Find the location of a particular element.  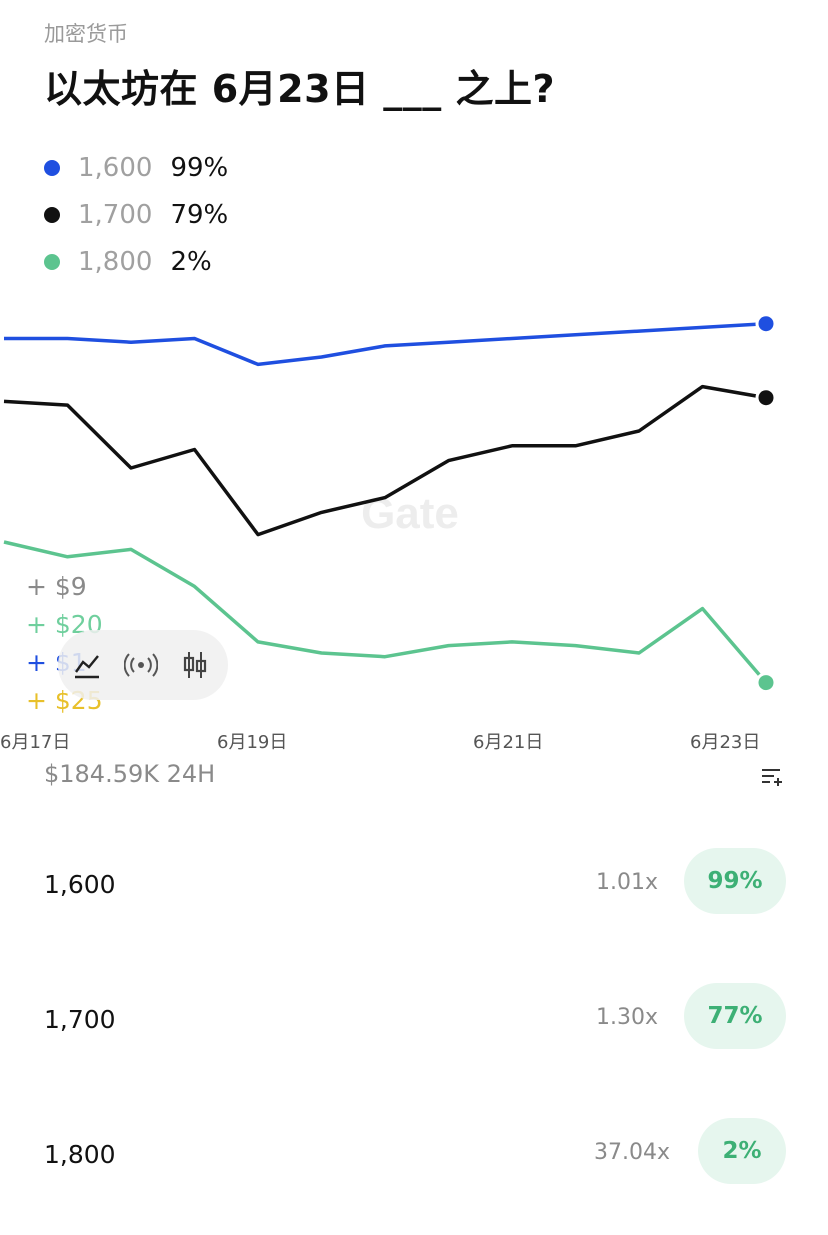

legend-item-1700: 1,700 79% is located at coordinates (136, 214).